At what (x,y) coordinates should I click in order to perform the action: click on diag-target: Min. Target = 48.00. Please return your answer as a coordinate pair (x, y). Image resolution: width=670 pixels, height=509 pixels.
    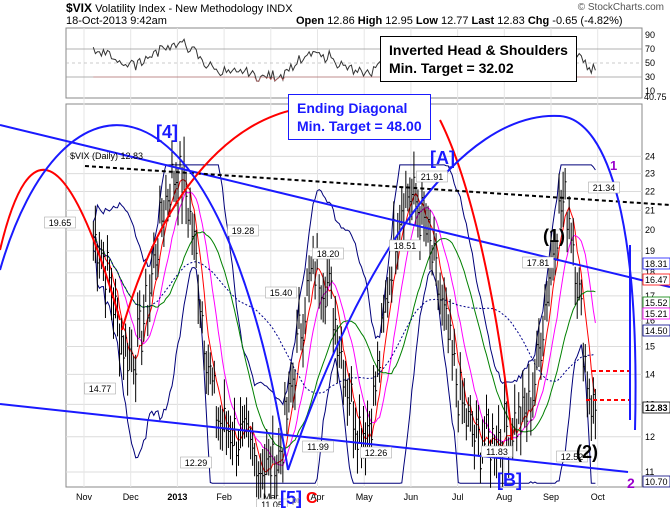
    Looking at the image, I should click on (359, 126).